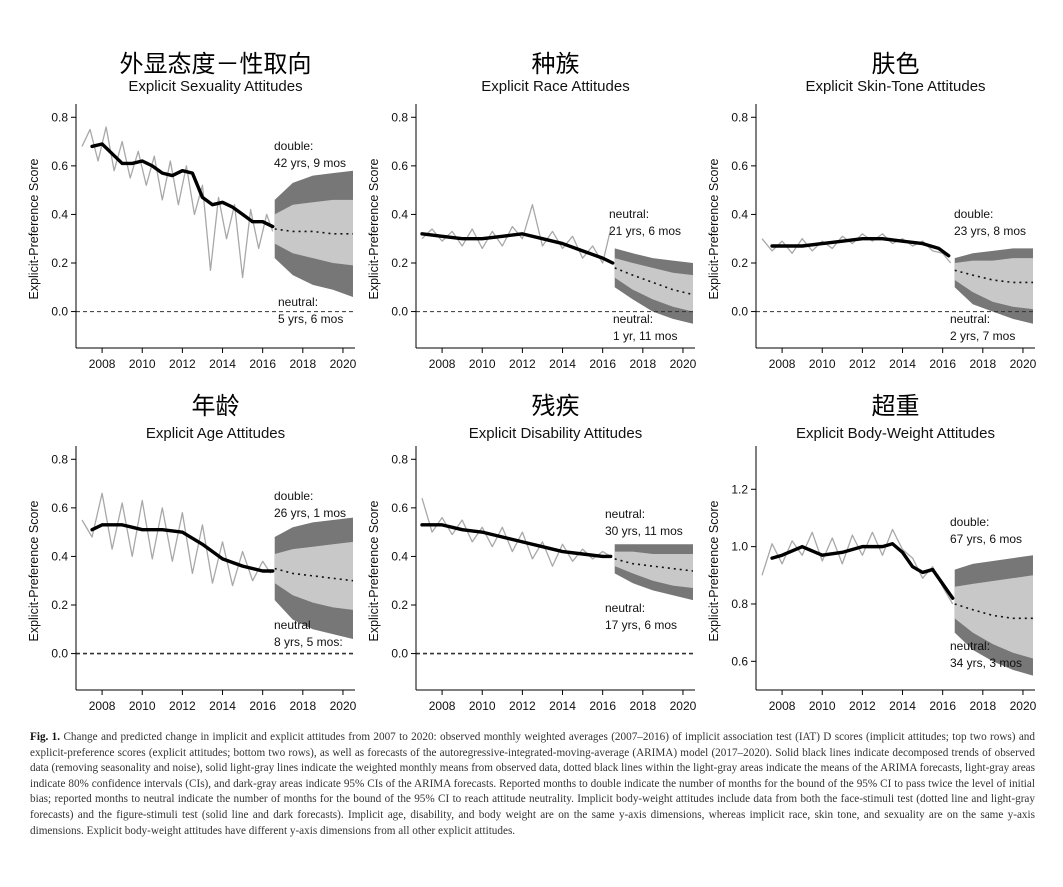 This screenshot has height=887, width=1063. What do you see at coordinates (982, 327) in the screenshot?
I see `annotation: neutral: 2 yrs, 7 mos` at bounding box center [982, 327].